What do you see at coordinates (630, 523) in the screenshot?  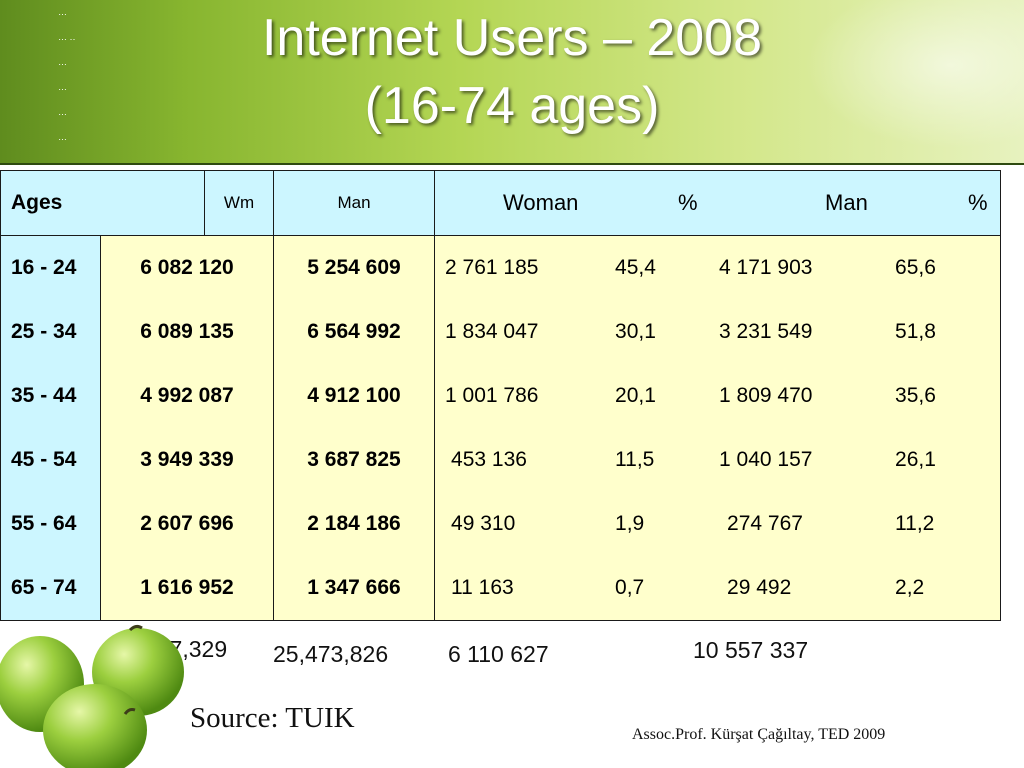 I see `woman-percent: 1,9` at bounding box center [630, 523].